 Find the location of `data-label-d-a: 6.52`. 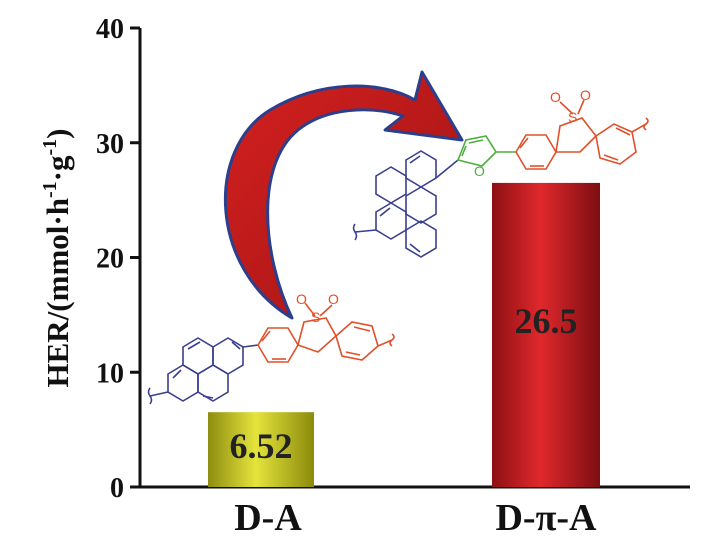

data-label-d-a: 6.52 is located at coordinates (261, 446).